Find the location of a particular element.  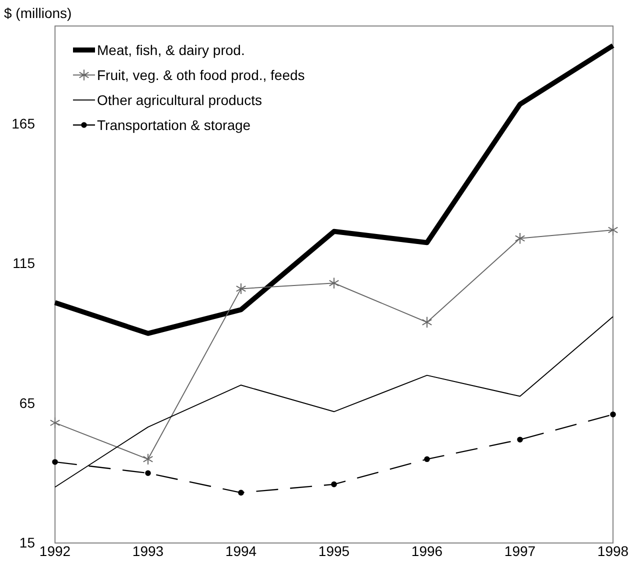

legend-label: Other agricultural products is located at coordinates (179, 100).